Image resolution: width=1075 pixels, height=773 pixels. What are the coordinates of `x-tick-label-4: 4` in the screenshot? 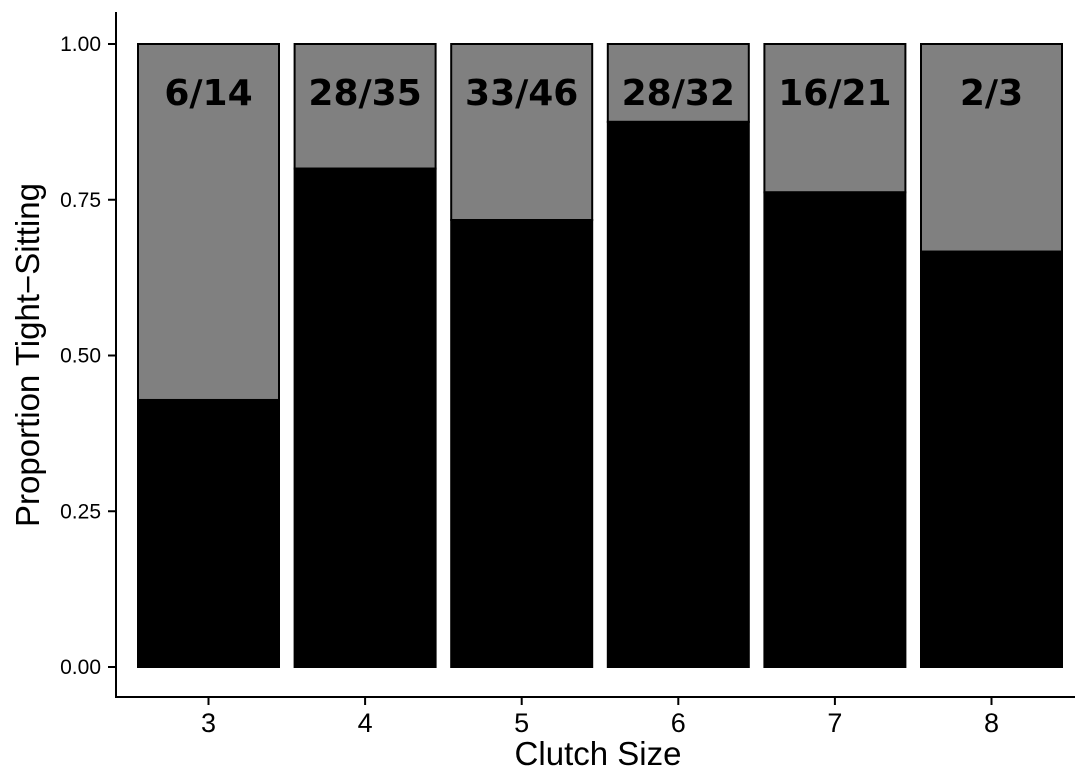 It's located at (365, 723).